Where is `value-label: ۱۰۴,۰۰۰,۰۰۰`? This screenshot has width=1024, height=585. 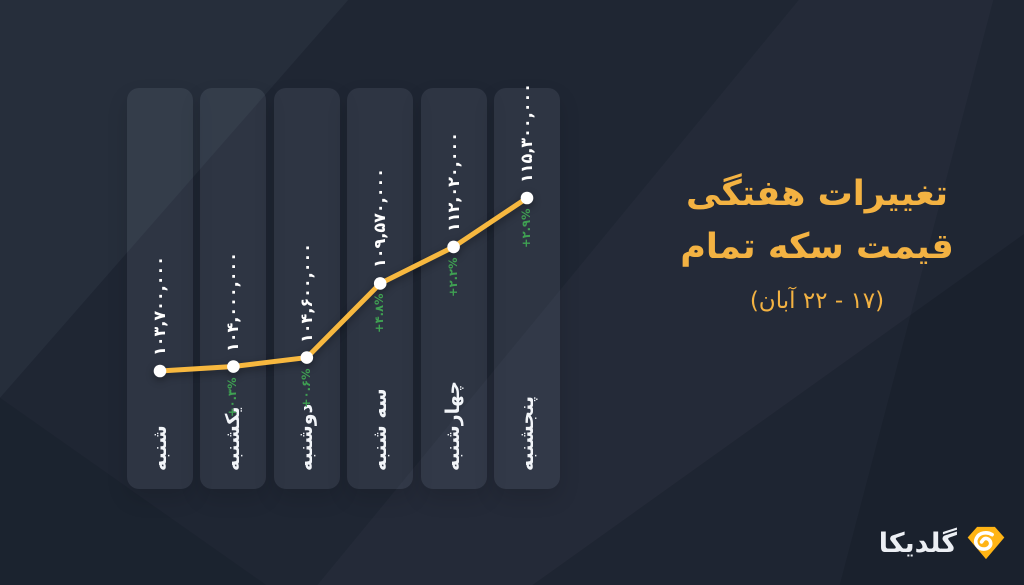 value-label: ۱۰۴,۰۰۰,۰۰۰ is located at coordinates (233, 301).